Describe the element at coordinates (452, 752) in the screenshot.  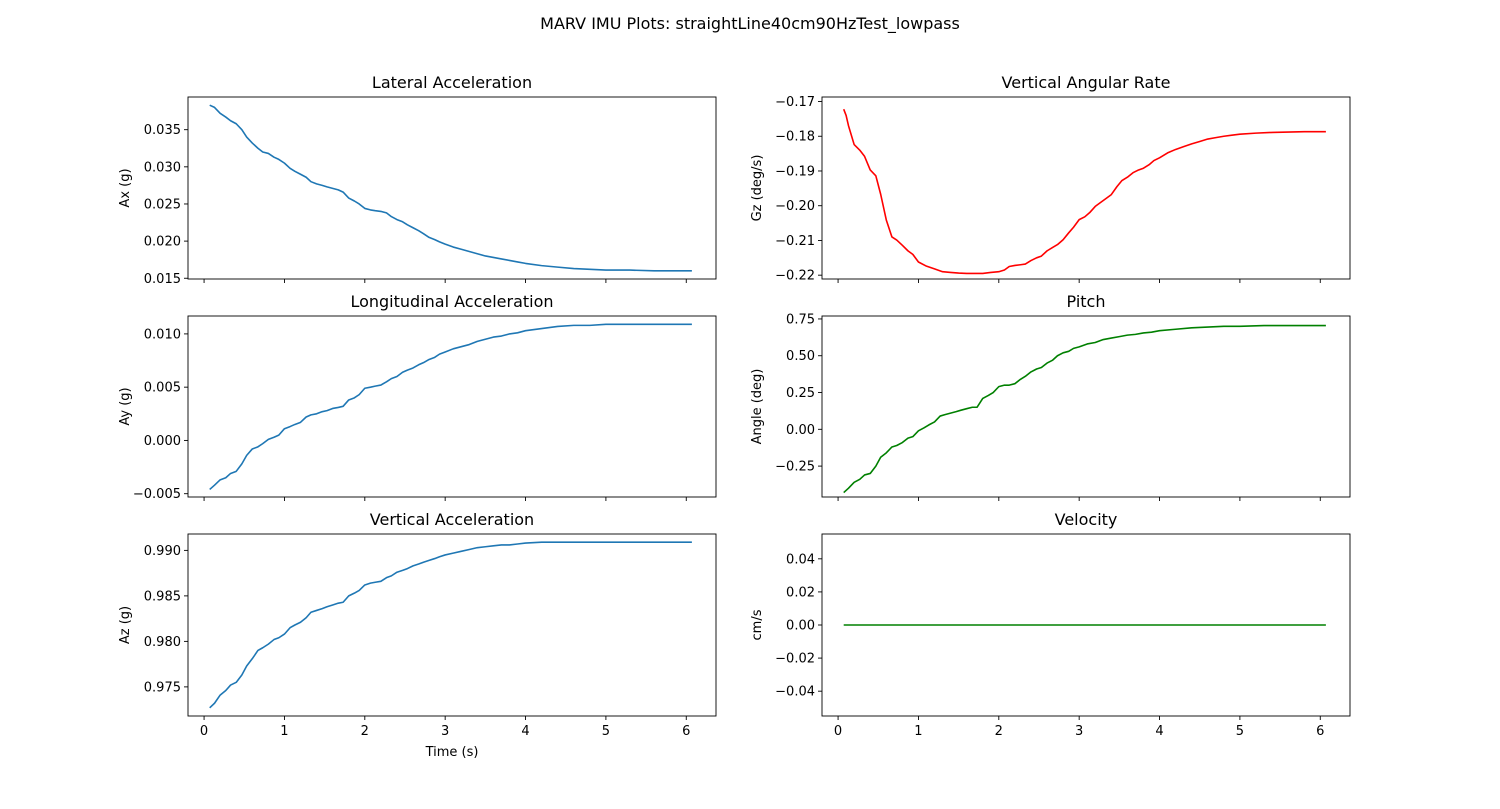
I see `x-axis-label: Time (s)` at that location.